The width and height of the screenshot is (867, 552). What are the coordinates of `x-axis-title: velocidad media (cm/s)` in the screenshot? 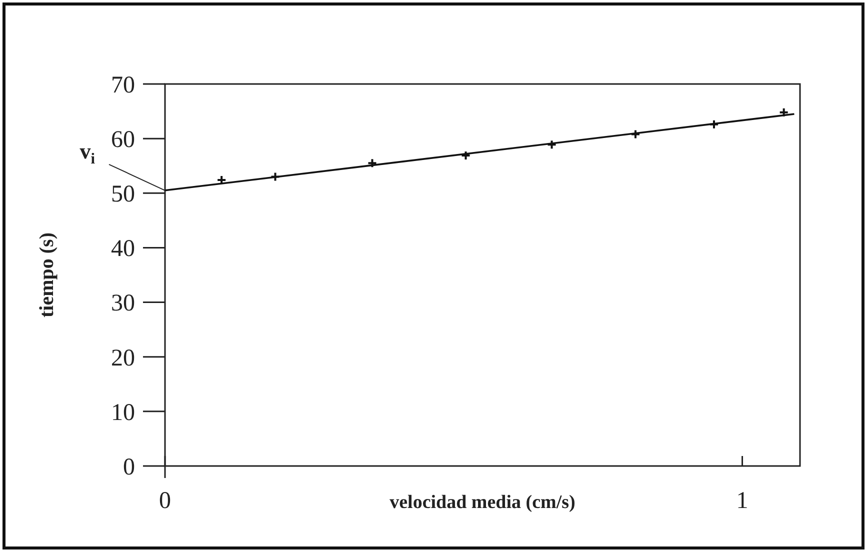 It's located at (483, 502).